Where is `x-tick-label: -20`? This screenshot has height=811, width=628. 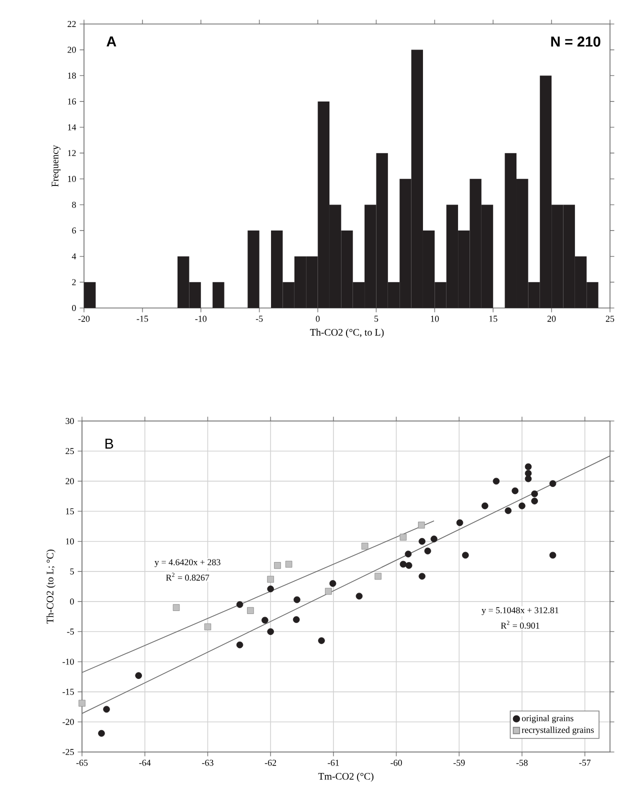
x-tick-label: -20 is located at coordinates (84, 319).